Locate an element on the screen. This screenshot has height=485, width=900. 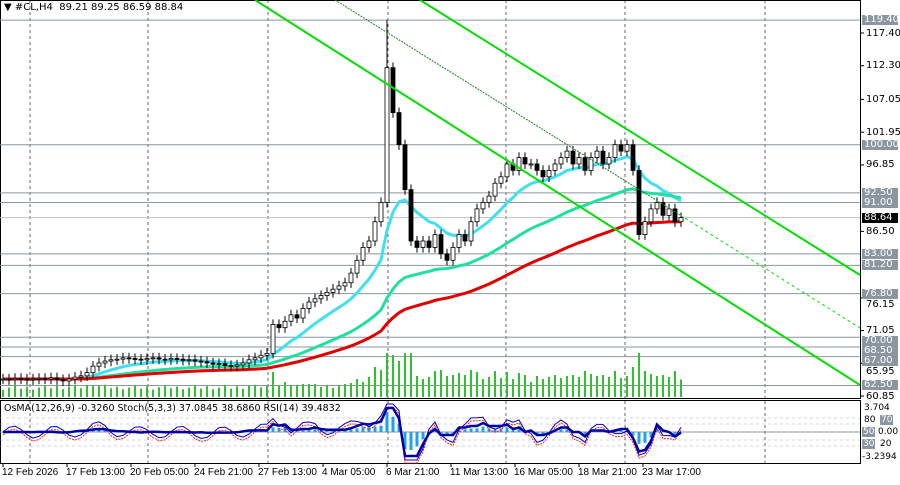
rsi-line is located at coordinates (342, 432).